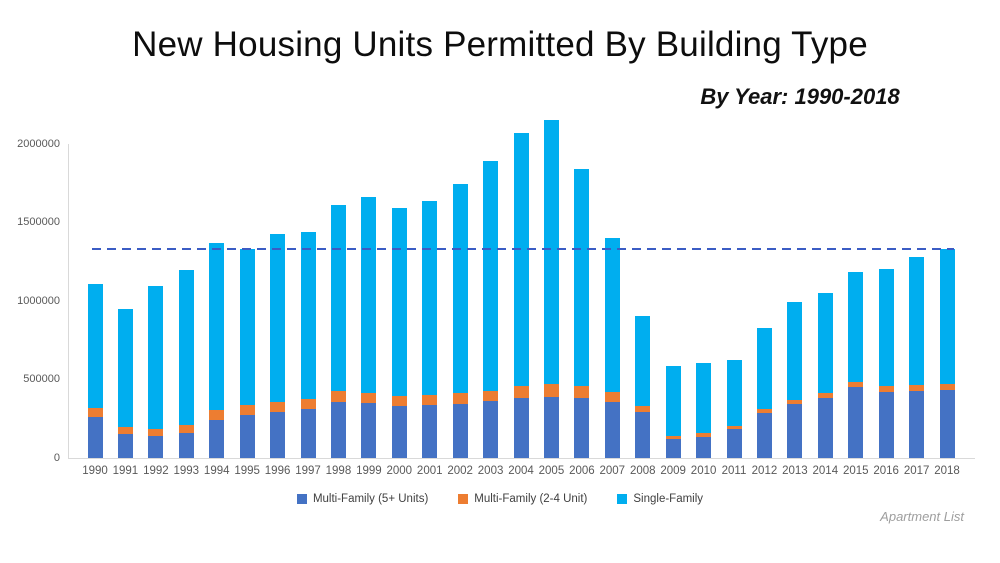  What do you see at coordinates (523, 249) in the screenshot?
I see `reference-line` at bounding box center [523, 249].